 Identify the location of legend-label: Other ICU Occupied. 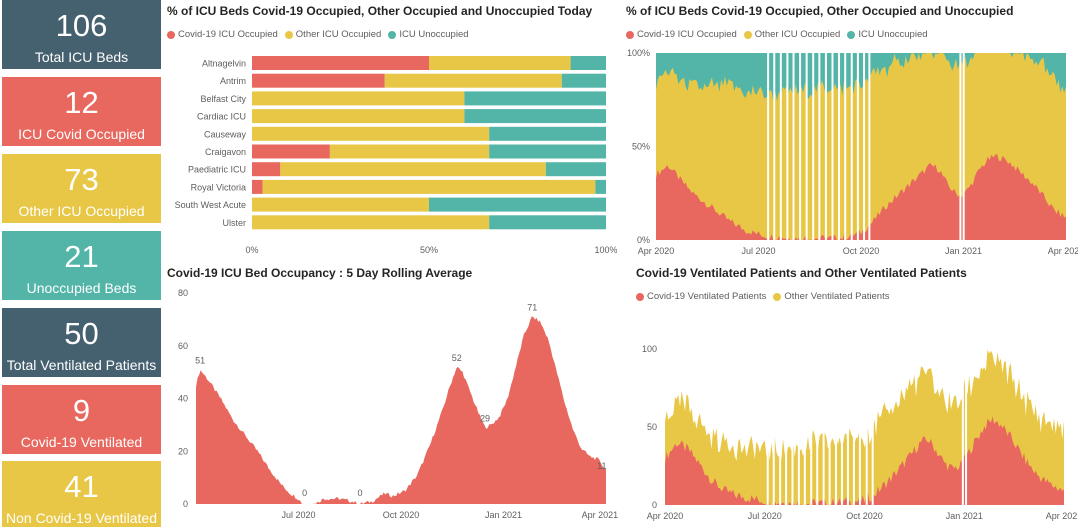
(338, 34).